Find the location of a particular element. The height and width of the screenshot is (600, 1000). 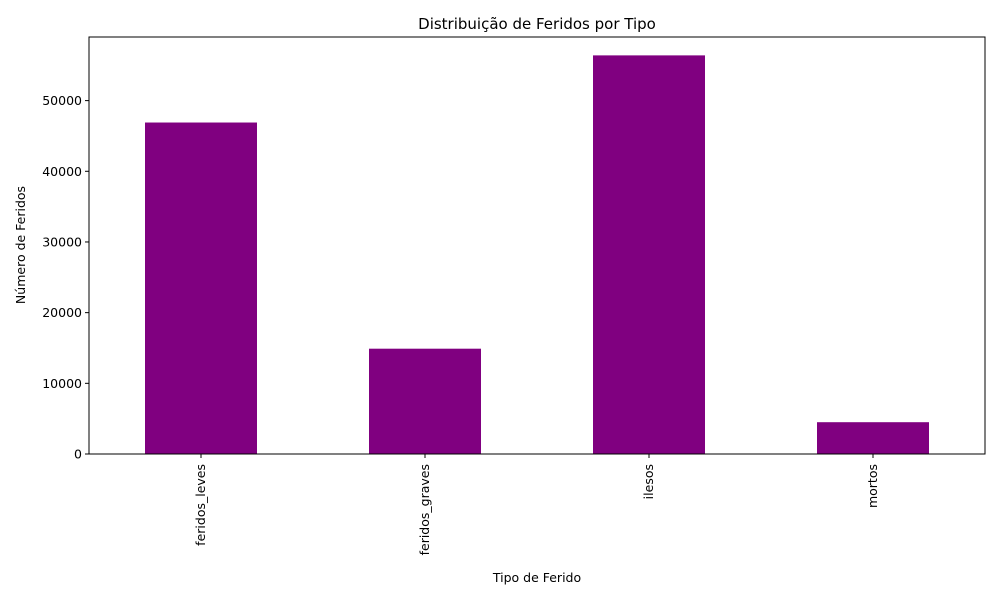

chart-title: Distribuição de Feridos por Tipo is located at coordinates (537, 24).